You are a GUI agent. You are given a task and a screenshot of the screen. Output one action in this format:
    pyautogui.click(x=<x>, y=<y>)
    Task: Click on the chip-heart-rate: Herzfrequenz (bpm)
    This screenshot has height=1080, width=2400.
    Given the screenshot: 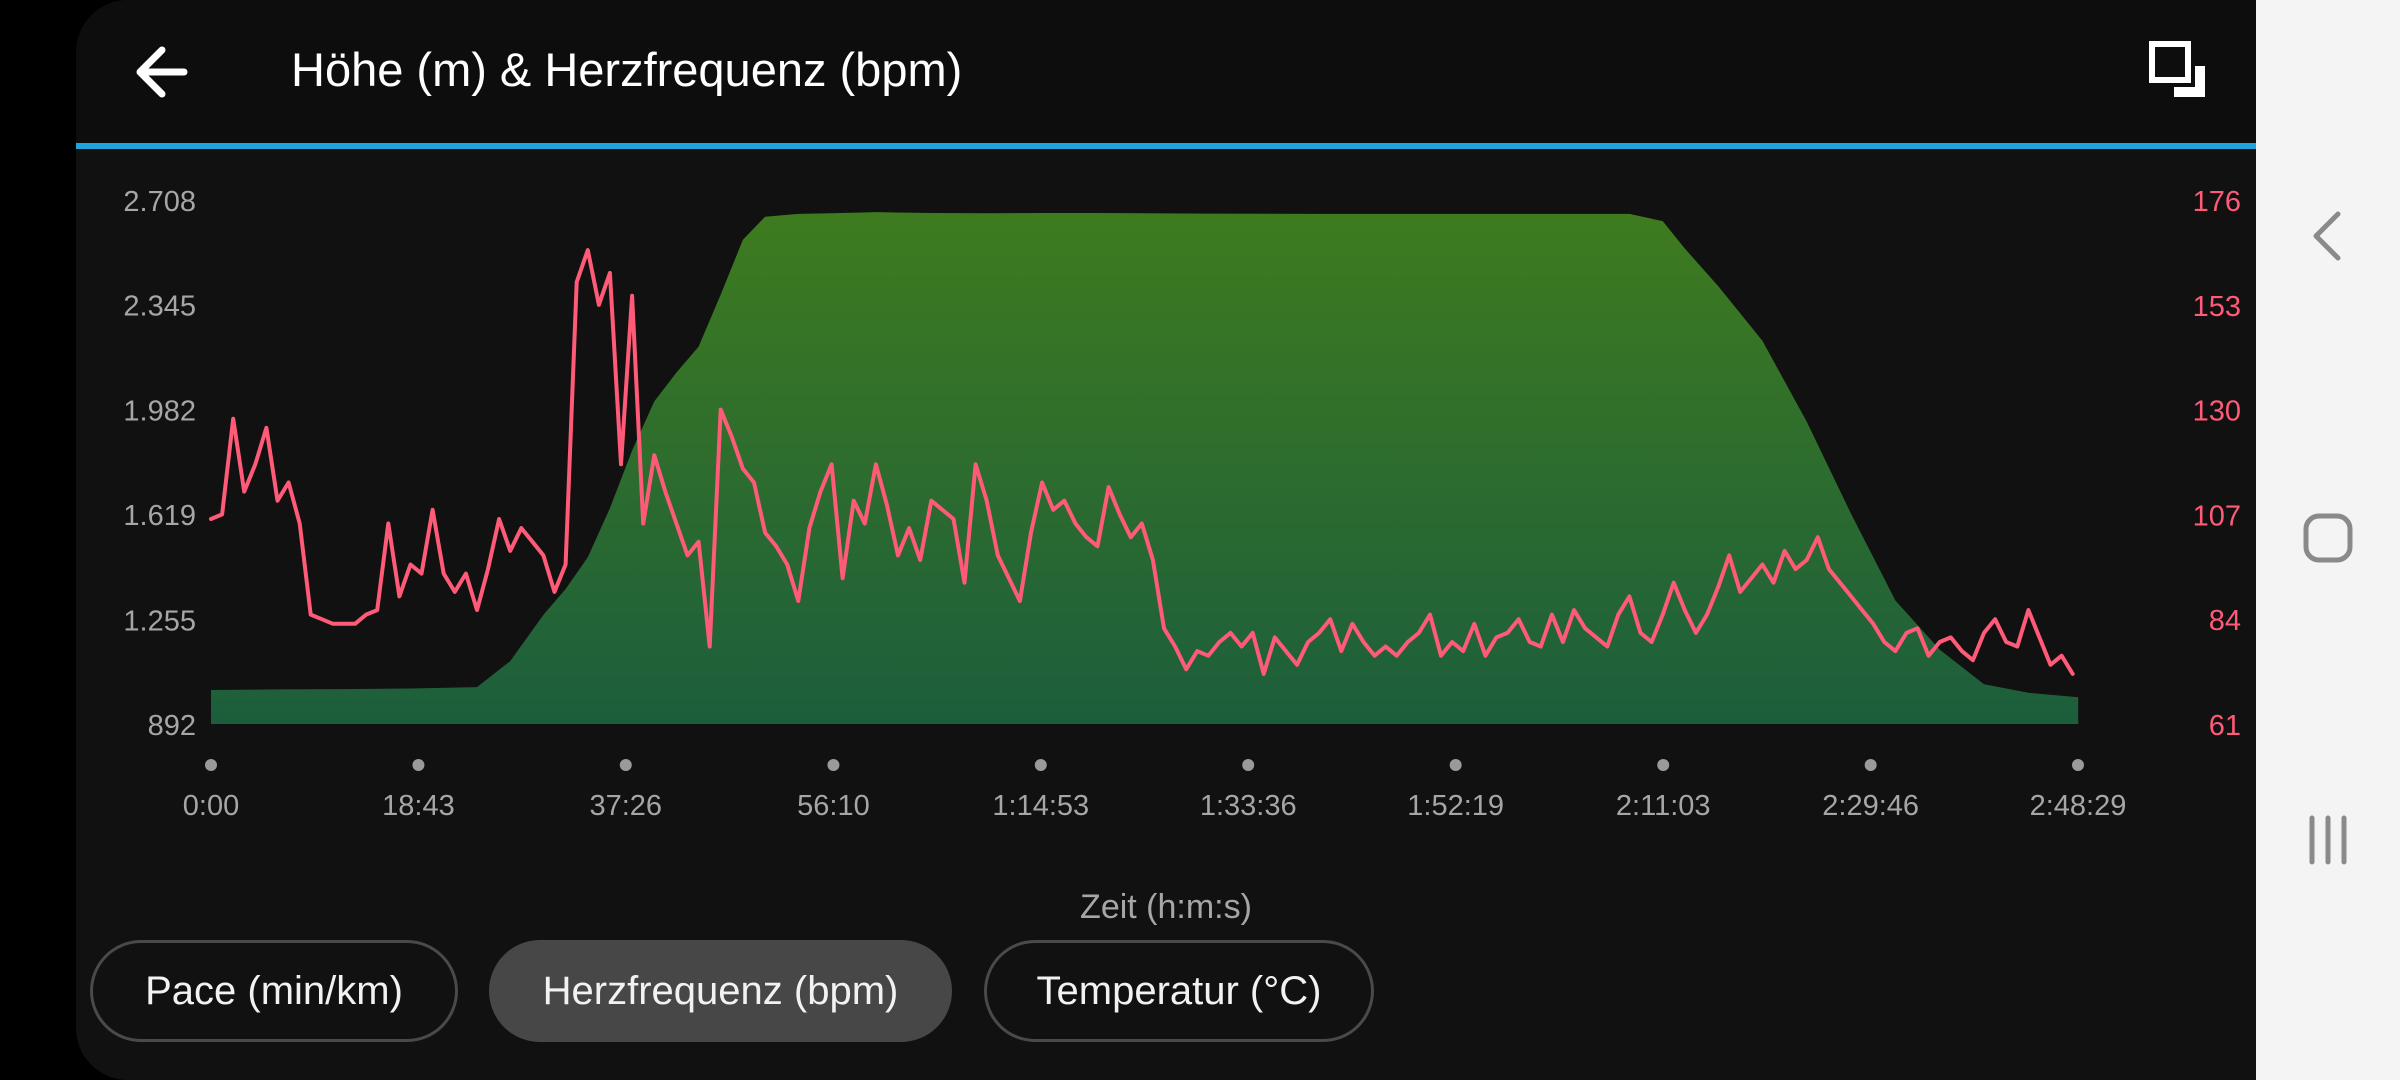 What is the action you would take?
    pyautogui.click(x=720, y=991)
    